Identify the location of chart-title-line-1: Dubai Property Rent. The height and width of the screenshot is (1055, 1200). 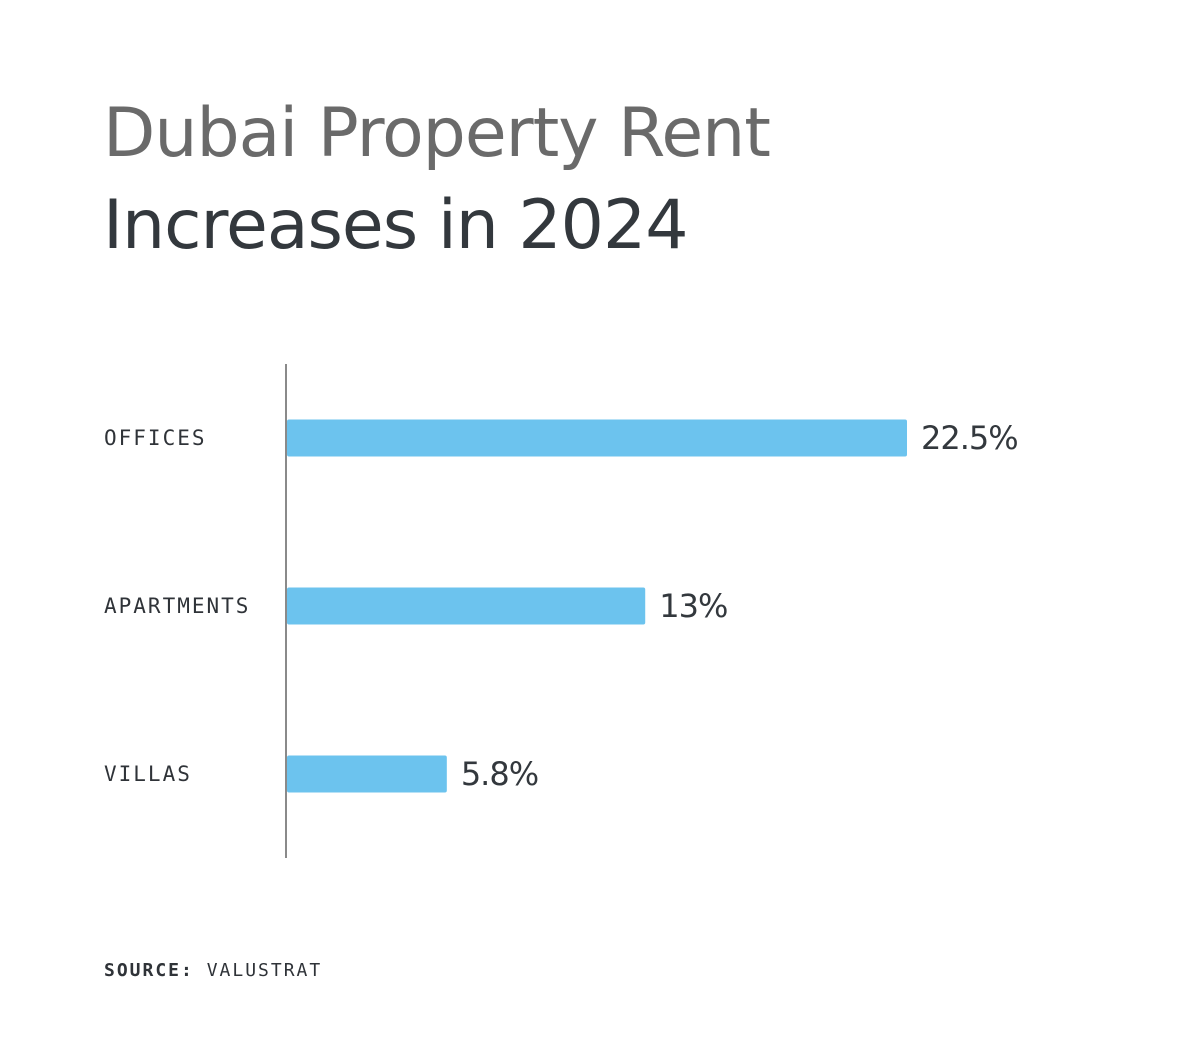
(437, 133).